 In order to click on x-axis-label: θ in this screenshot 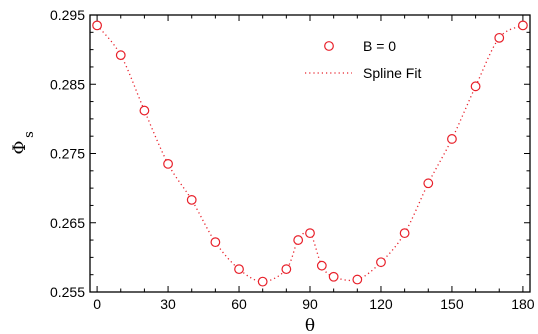, I will do `click(310, 325)`.